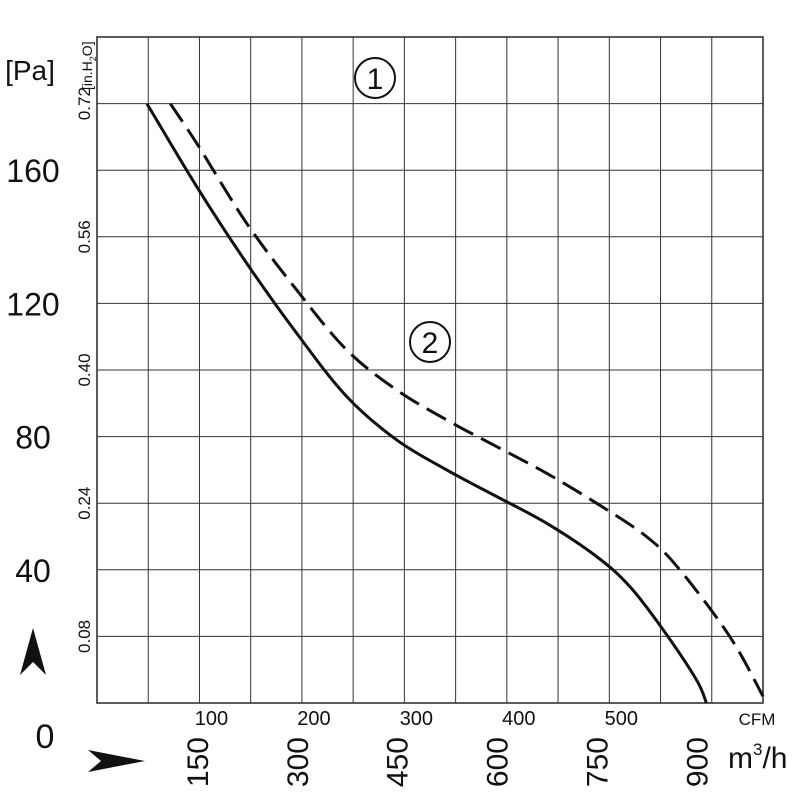 Image resolution: width=800 pixels, height=800 pixels. Describe the element at coordinates (33, 438) in the screenshot. I see `pa-tick-label: 80` at that location.